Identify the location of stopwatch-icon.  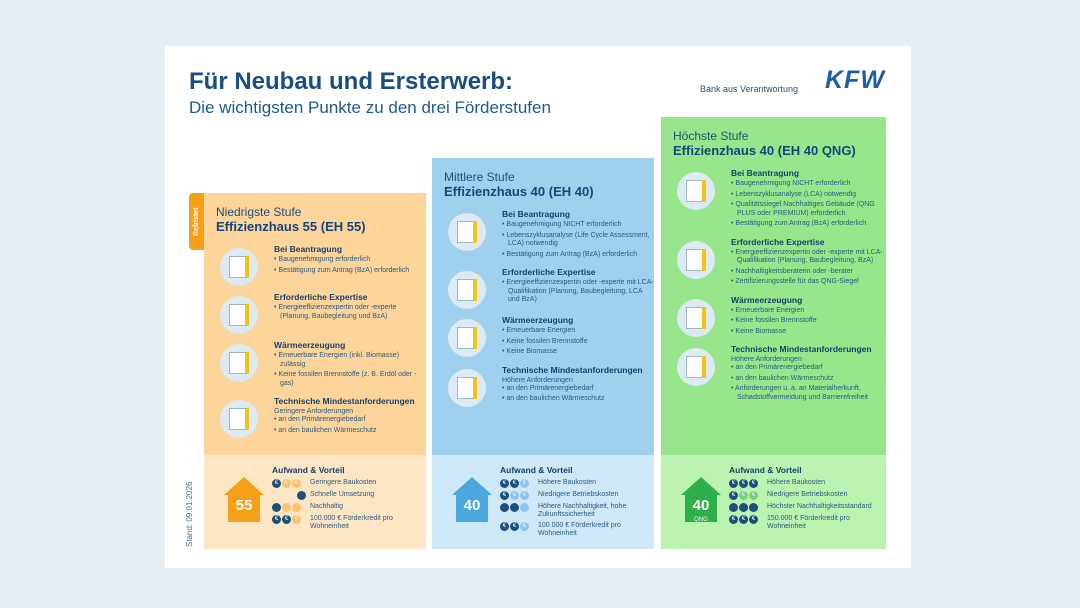
(301, 495).